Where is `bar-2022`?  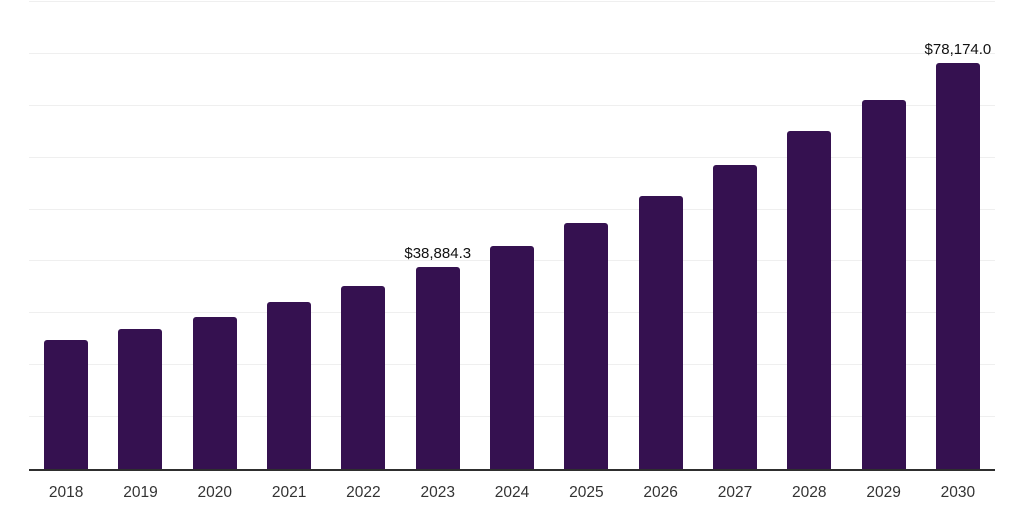 bar-2022 is located at coordinates (363, 377).